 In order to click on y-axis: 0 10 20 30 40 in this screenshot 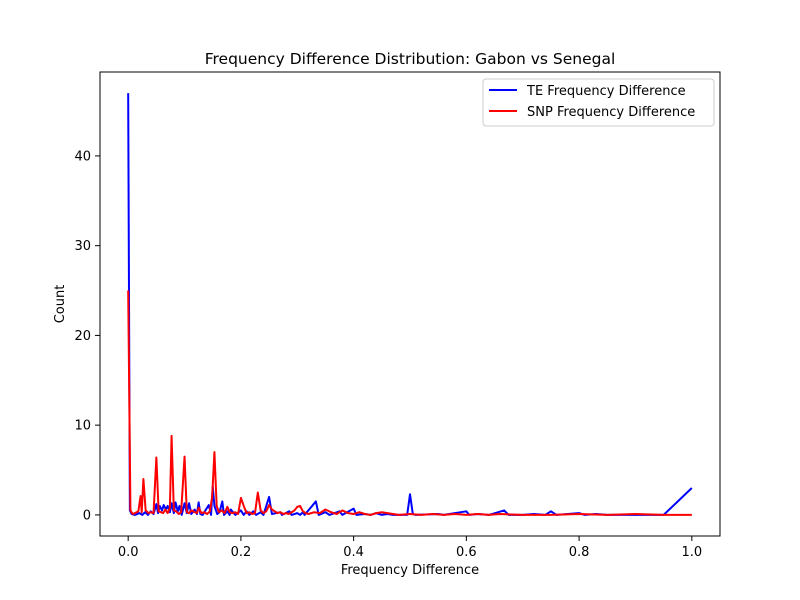, I will do `click(87, 336)`.